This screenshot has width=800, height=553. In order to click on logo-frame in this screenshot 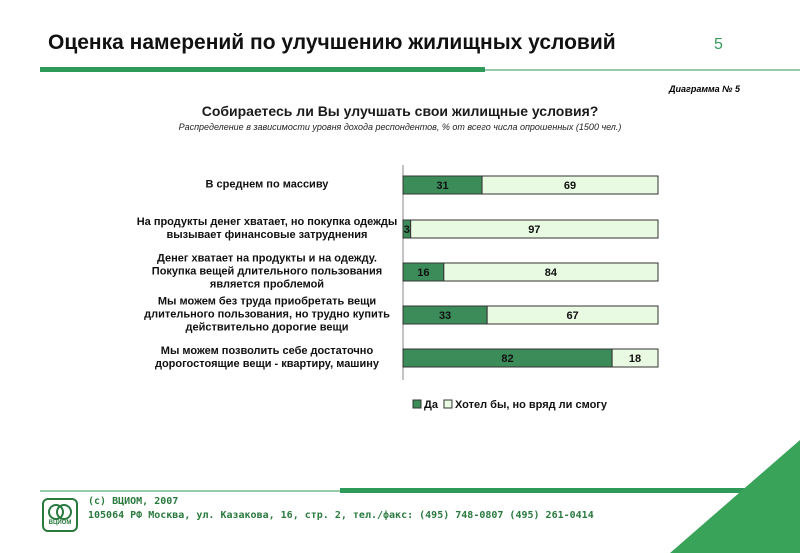, I will do `click(60, 515)`.